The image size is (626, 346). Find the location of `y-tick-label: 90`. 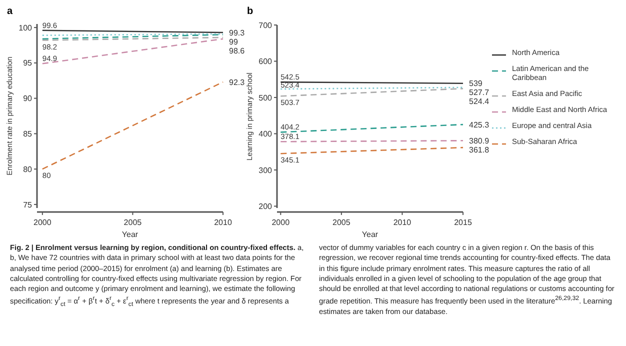

y-tick-label: 90 is located at coordinates (28, 99).